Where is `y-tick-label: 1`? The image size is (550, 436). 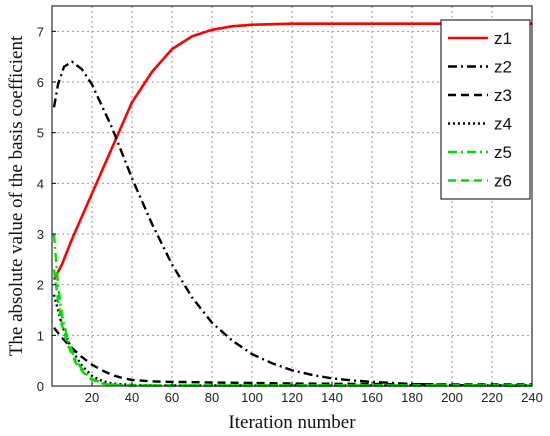
y-tick-label: 1 is located at coordinates (40, 335).